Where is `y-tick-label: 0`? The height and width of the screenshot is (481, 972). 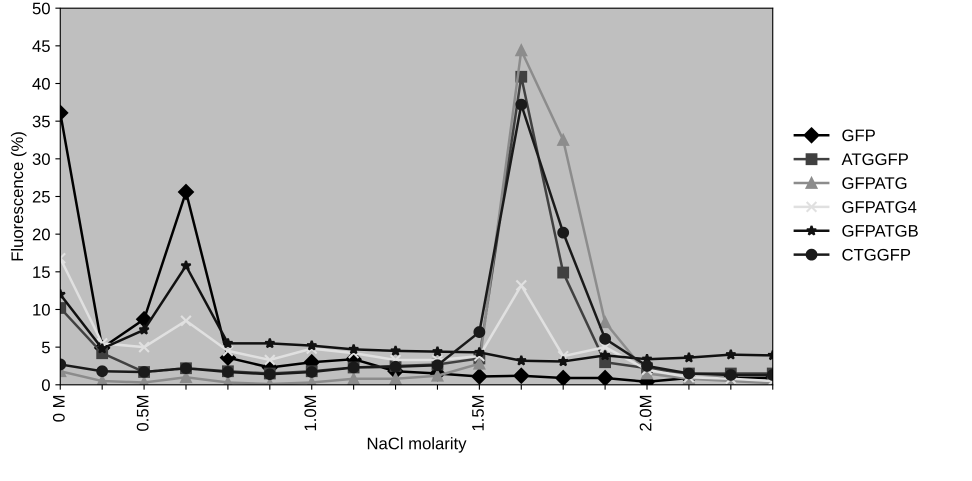 y-tick-label: 0 is located at coordinates (46, 385).